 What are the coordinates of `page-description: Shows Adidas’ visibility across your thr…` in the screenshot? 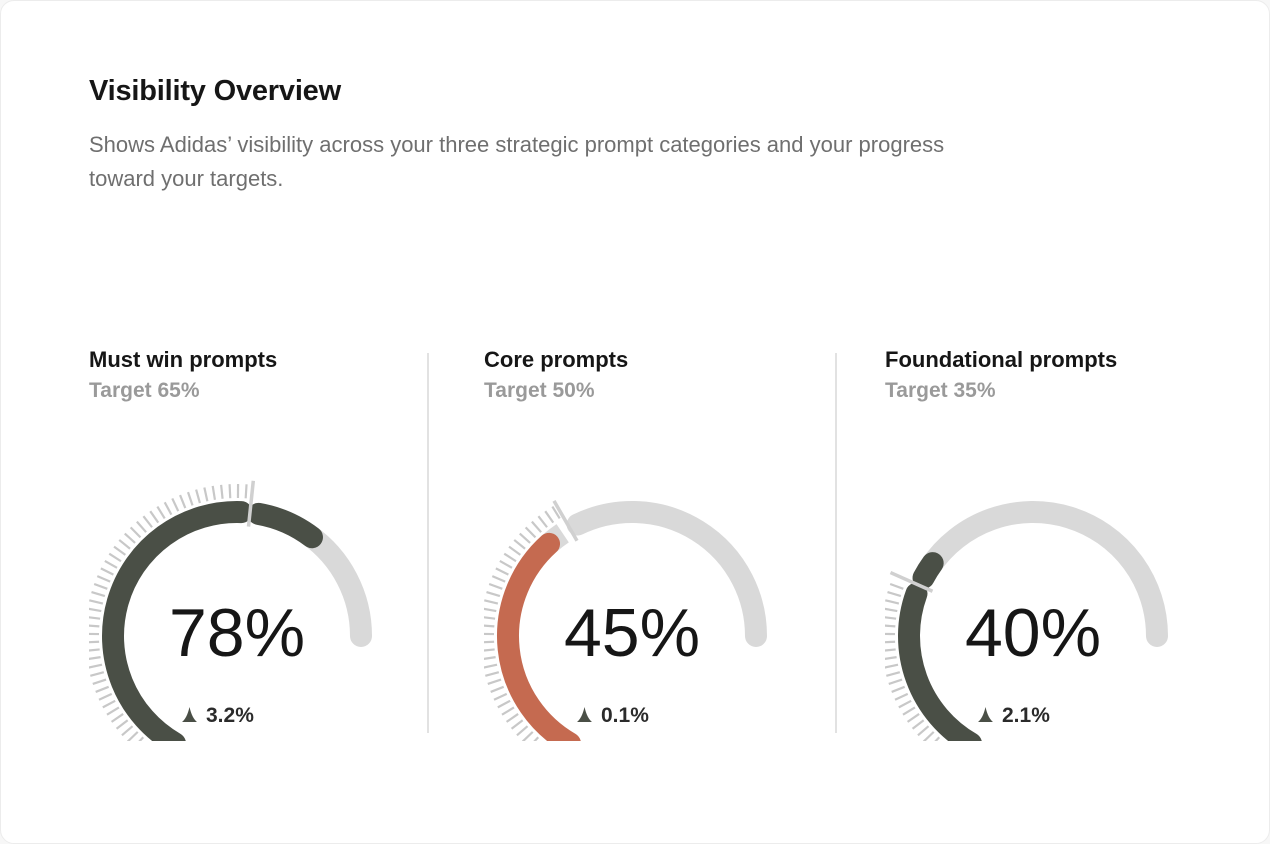 It's located at (517, 161).